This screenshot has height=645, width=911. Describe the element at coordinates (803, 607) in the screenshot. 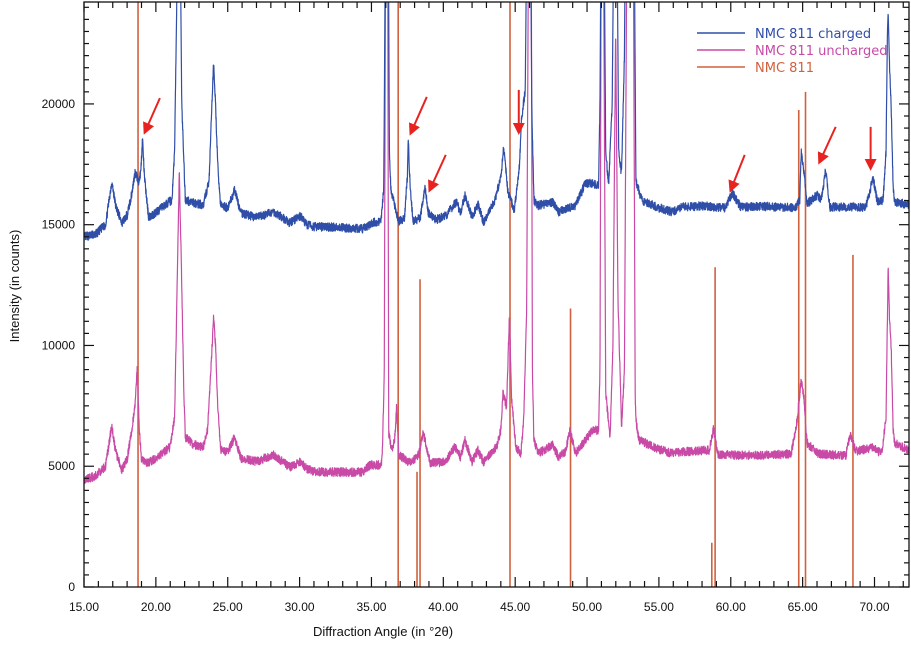

I see `x-tick-label: 65.00` at that location.